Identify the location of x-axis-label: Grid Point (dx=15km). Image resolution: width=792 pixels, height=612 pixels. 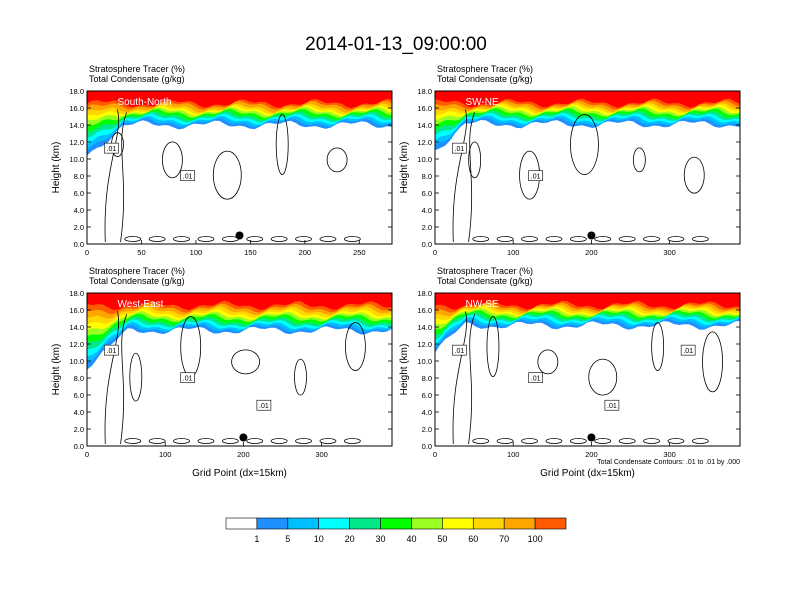
(239, 473).